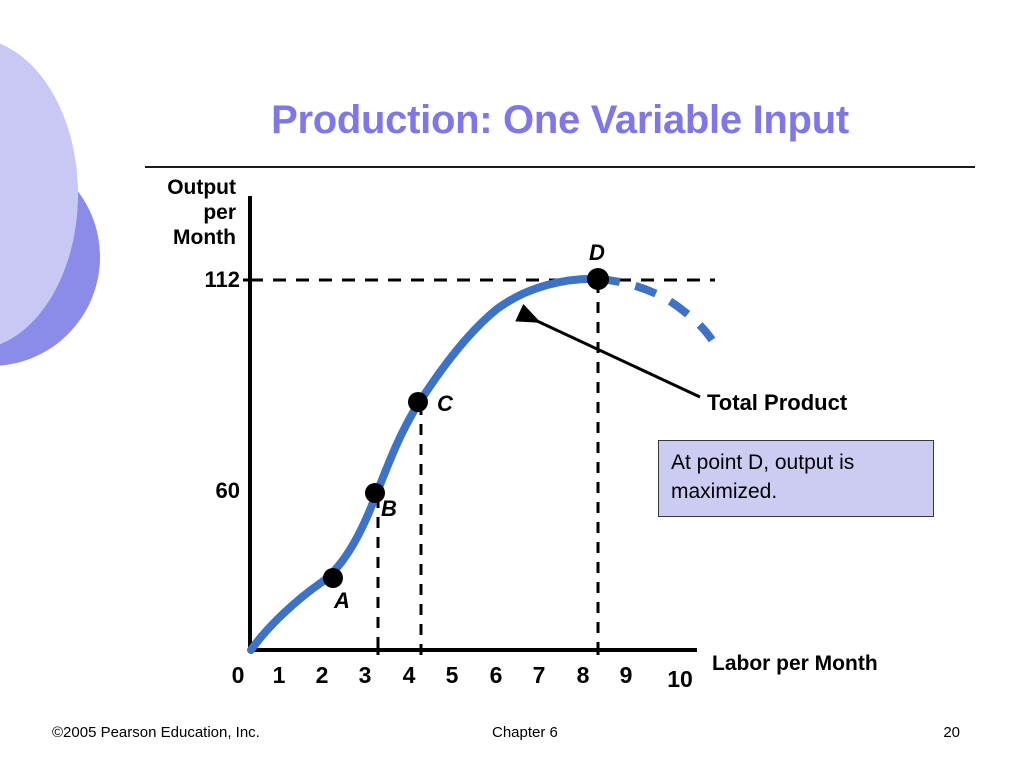 The image size is (1024, 767). Describe the element at coordinates (333, 578) in the screenshot. I see `data-point-a` at that location.